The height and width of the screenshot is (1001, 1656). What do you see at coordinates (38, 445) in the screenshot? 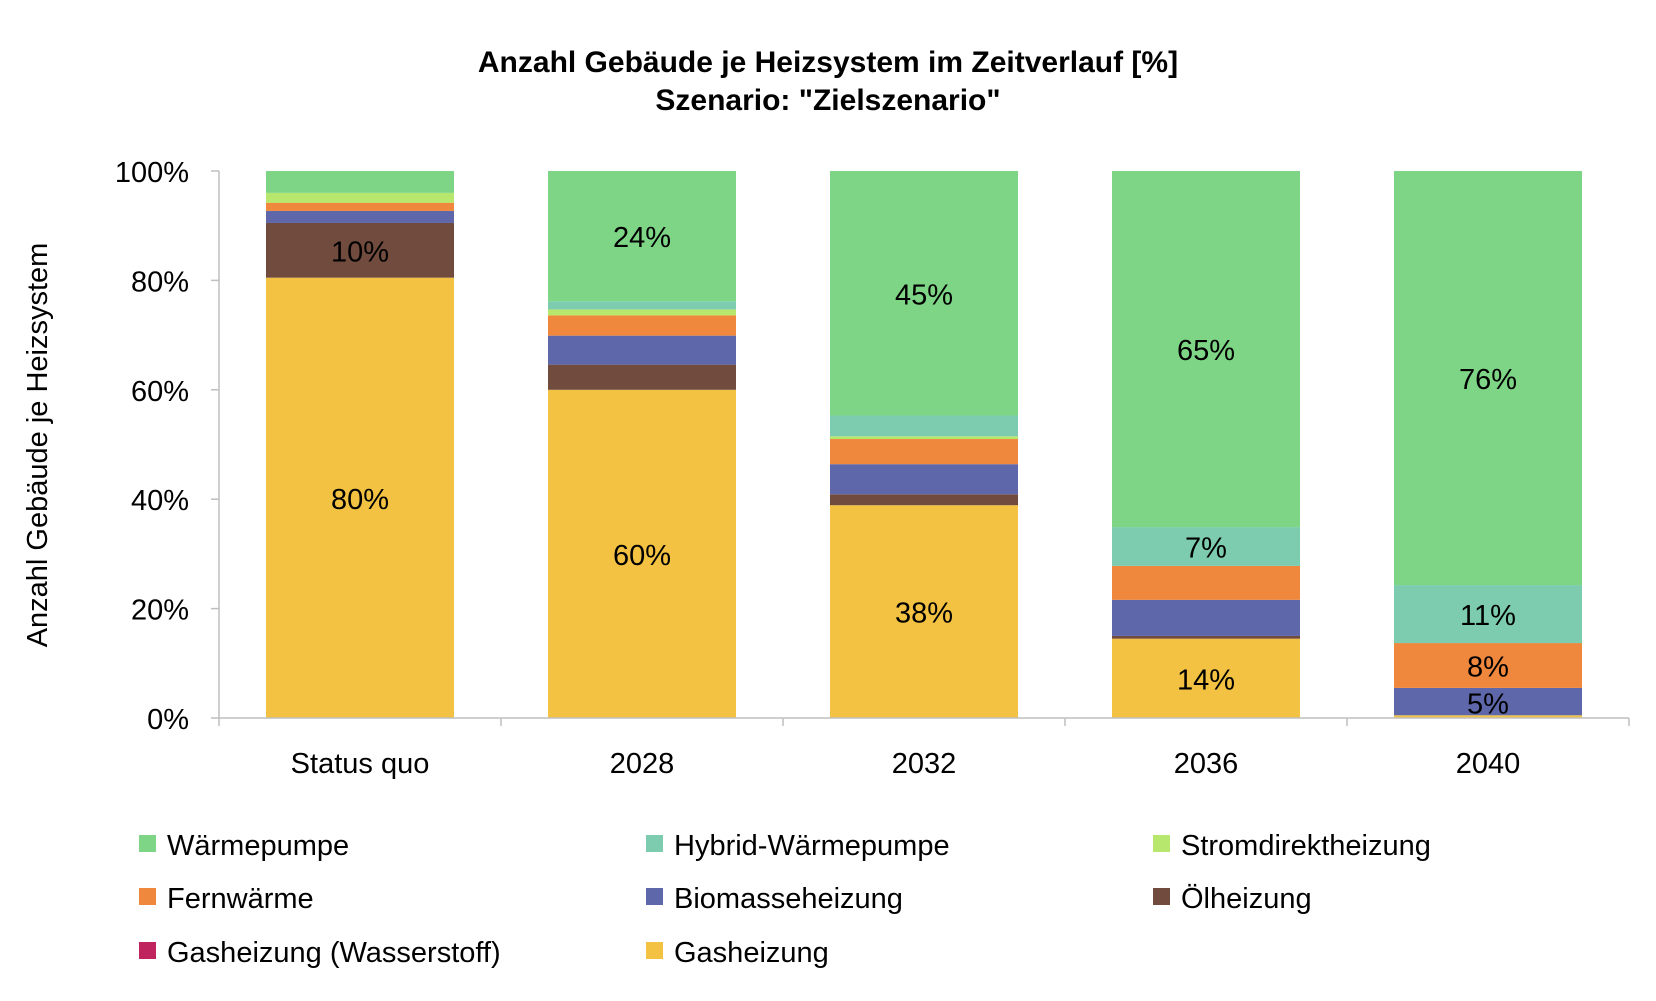
I see `y-axis-label: Anzahl Gebäude je Heizsystem` at bounding box center [38, 445].